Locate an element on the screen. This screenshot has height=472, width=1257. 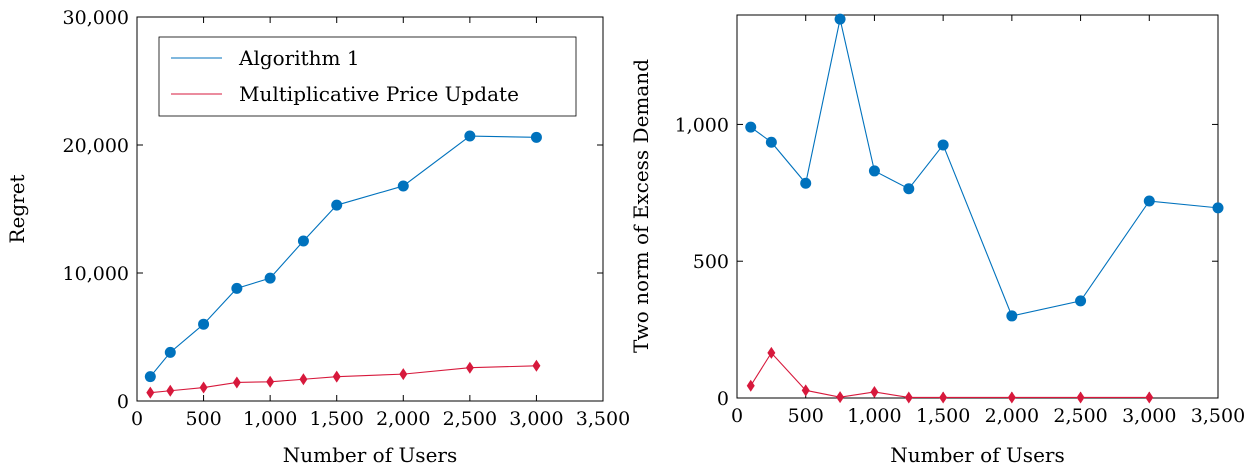
legend: Algorithm 1 Multiplicative Price Update is located at coordinates (367, 76).